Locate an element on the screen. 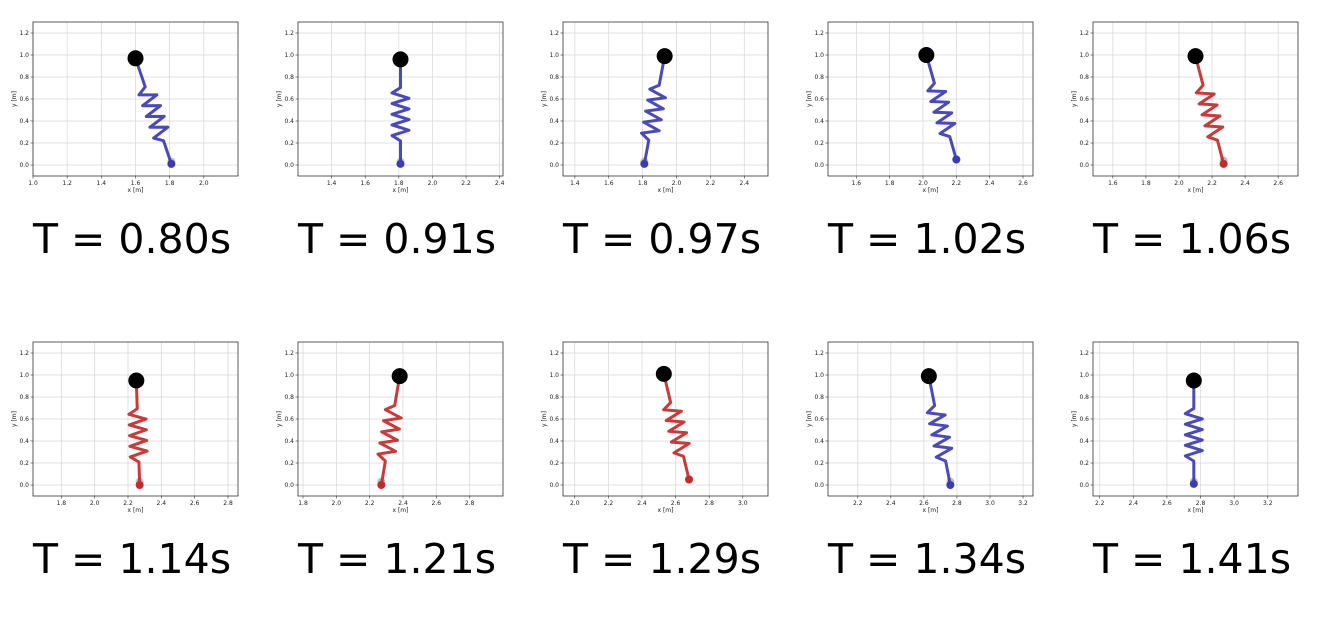 This screenshot has height=617, width=1324. x-tick-label: 3.2 is located at coordinates (1268, 503).